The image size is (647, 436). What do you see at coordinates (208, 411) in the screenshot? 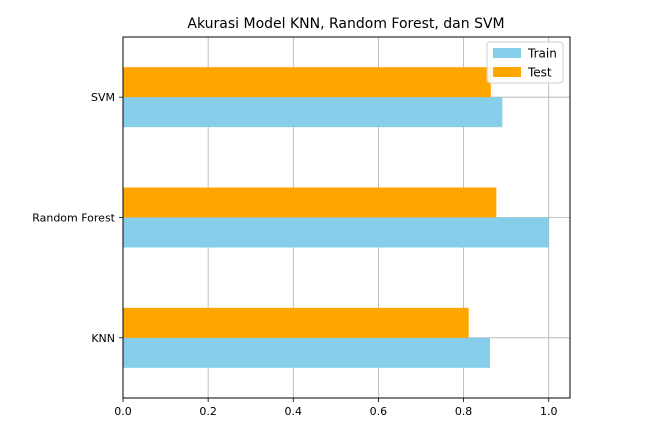
I see `x-tick-label: 0.2` at bounding box center [208, 411].